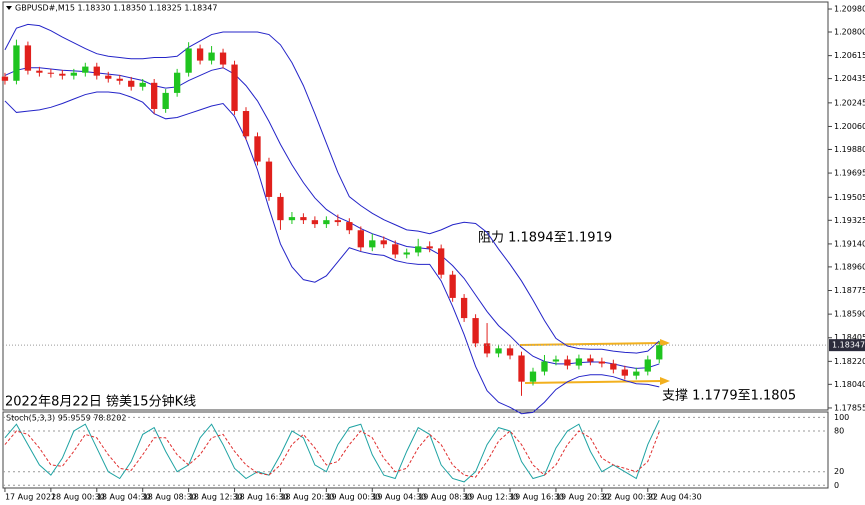 This screenshot has height=505, width=865. What do you see at coordinates (545, 238) in the screenshot?
I see `annotation: 阻力 1.1894至1.1919` at bounding box center [545, 238].